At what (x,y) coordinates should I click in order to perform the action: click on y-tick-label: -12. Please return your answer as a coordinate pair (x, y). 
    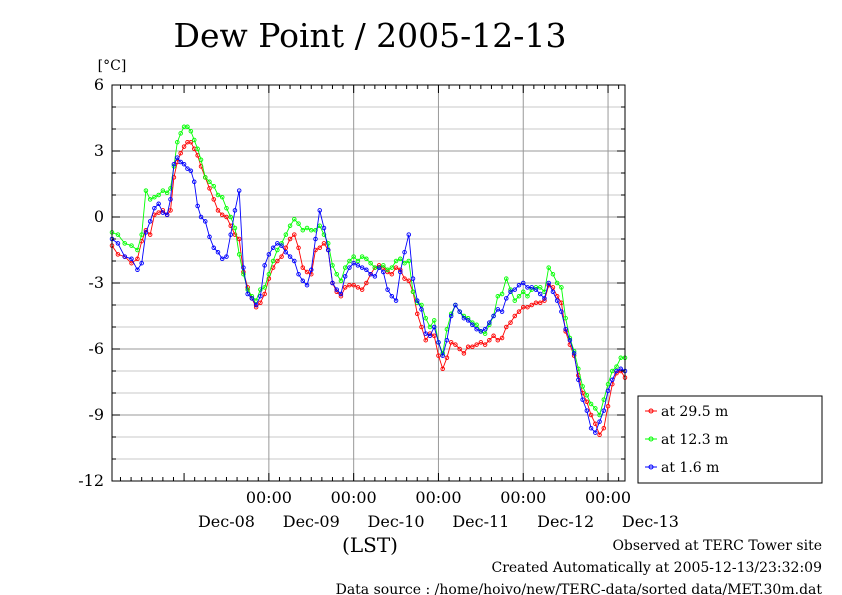
    Looking at the image, I should click on (91, 480).